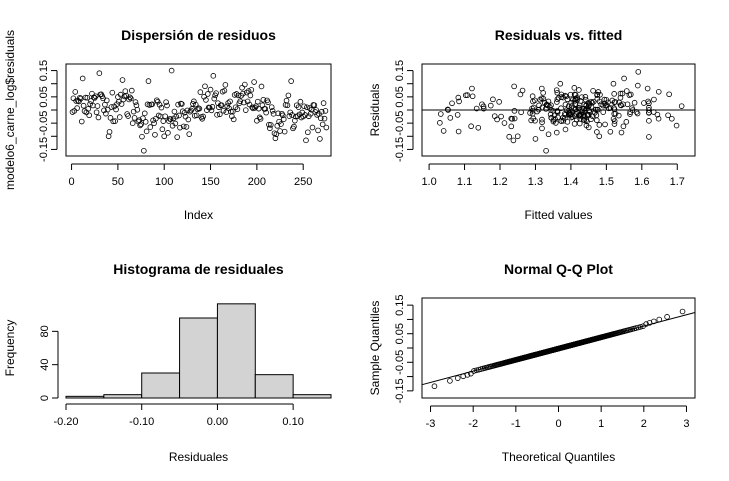  I want to click on chart-1-x-tick-label: 1.4, so click(570, 182).